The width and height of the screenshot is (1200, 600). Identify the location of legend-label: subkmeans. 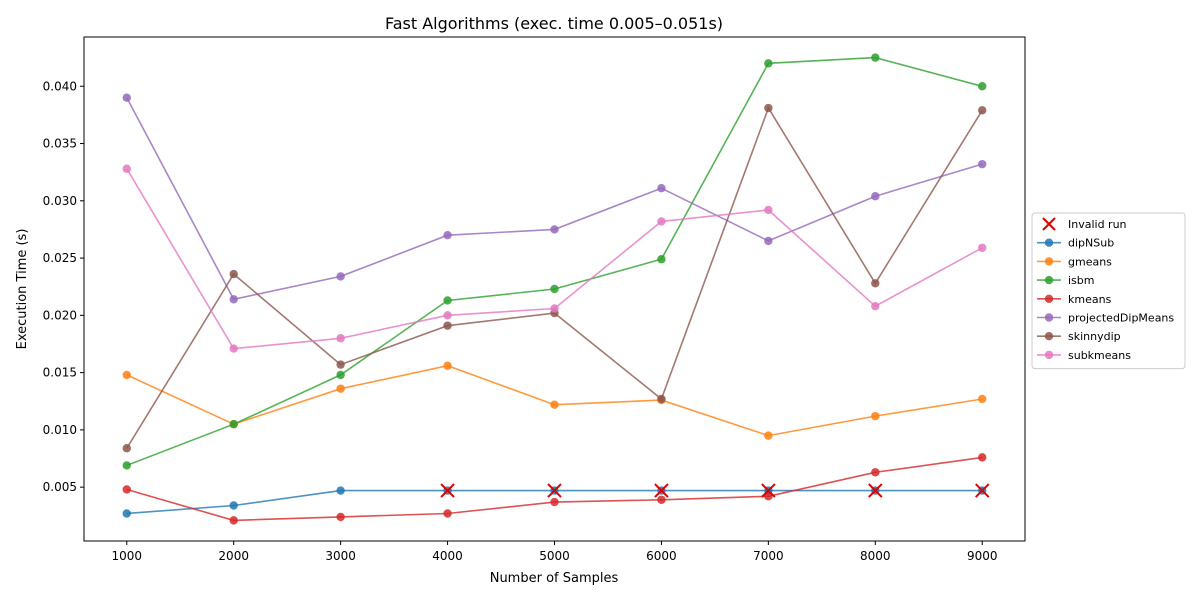
(1099, 355).